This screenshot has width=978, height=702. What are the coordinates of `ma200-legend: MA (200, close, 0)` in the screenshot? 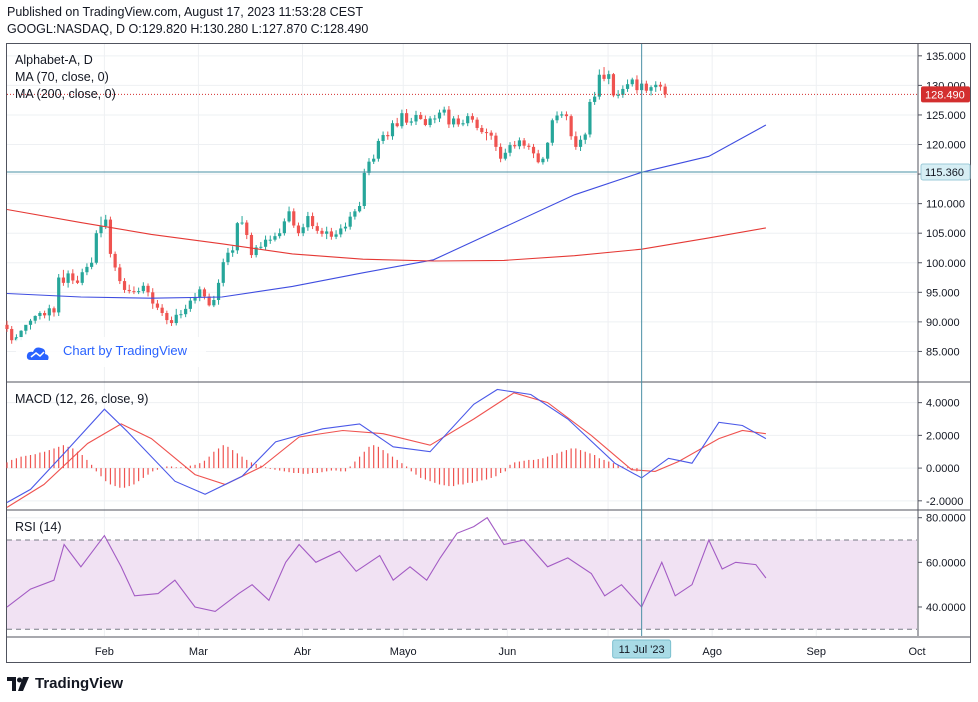 It's located at (65, 94).